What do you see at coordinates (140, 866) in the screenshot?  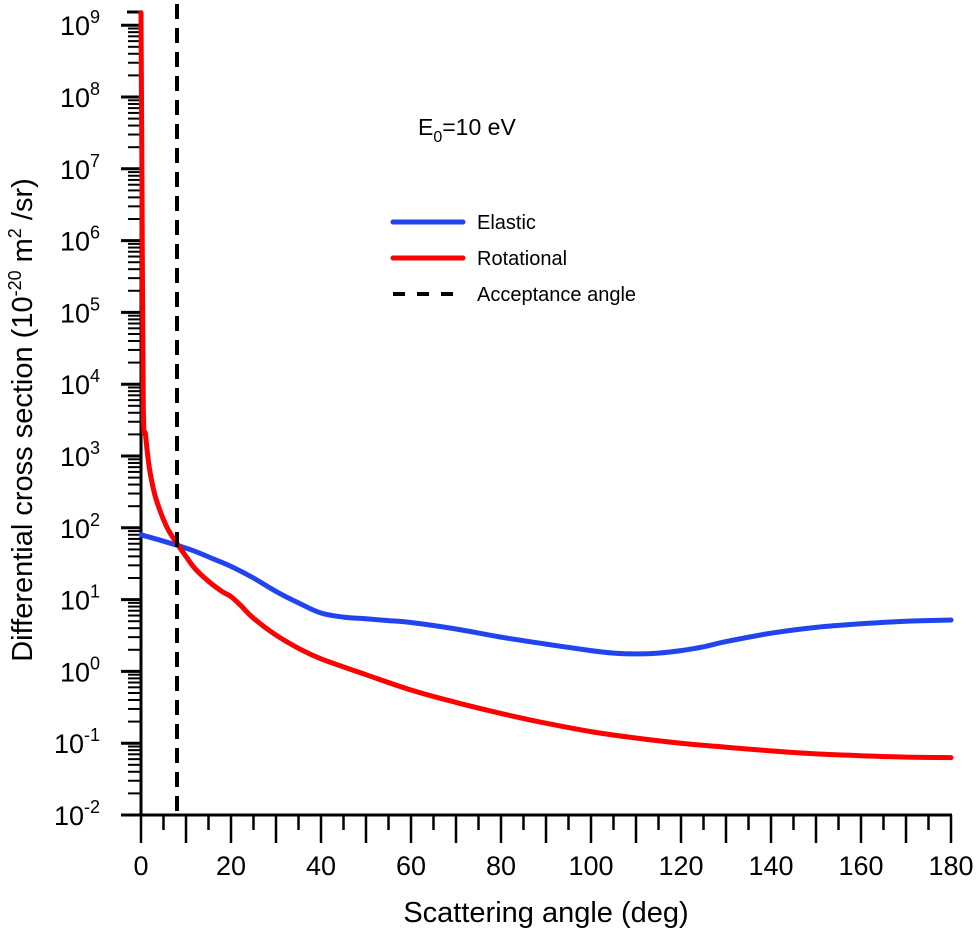 I see `x-tick-label: 0` at bounding box center [140, 866].